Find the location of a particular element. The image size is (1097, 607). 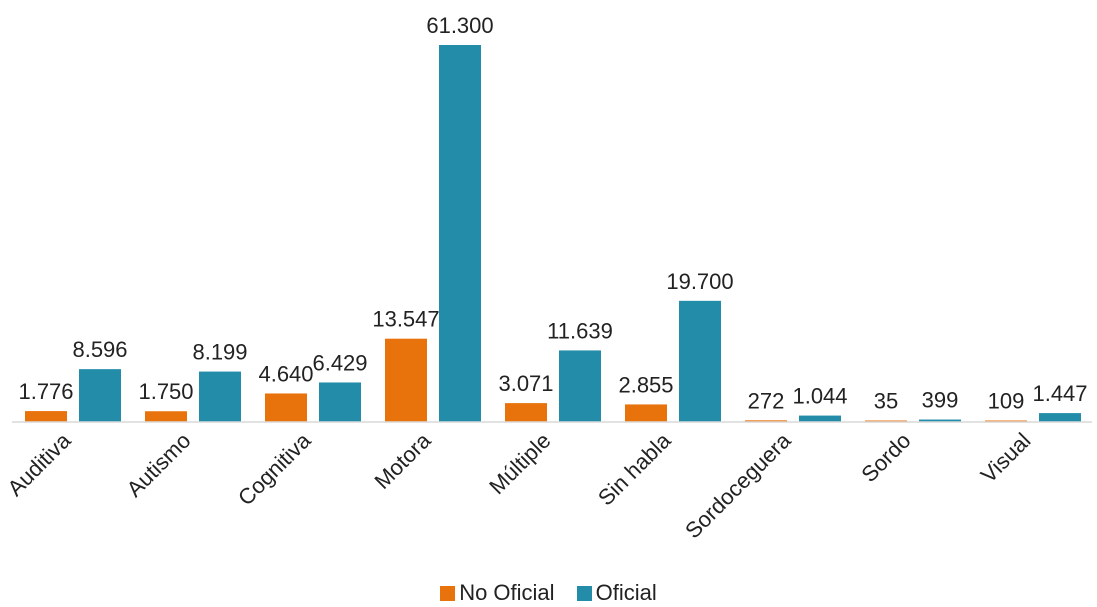

bar-oficial-motora is located at coordinates (460, 233).